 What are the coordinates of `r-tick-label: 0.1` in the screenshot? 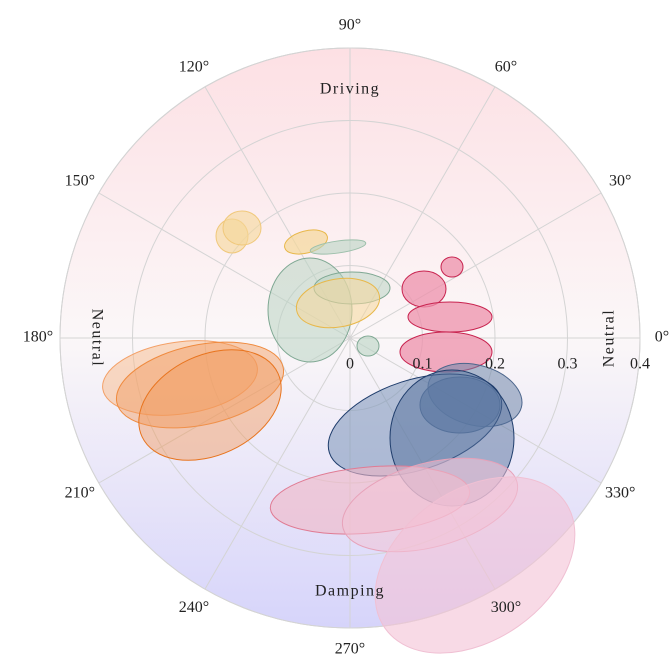 It's located at (423, 364).